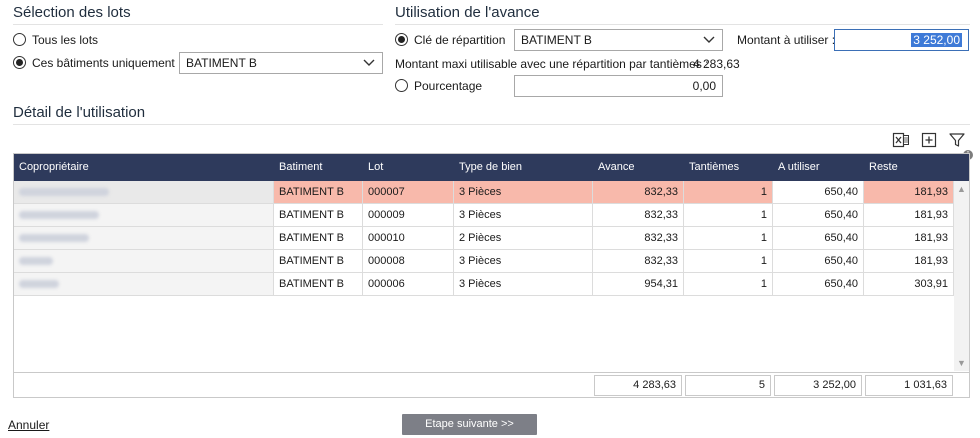 The height and width of the screenshot is (438, 980). Describe the element at coordinates (909, 284) in the screenshot. I see `cell-reste: 303,91` at that location.